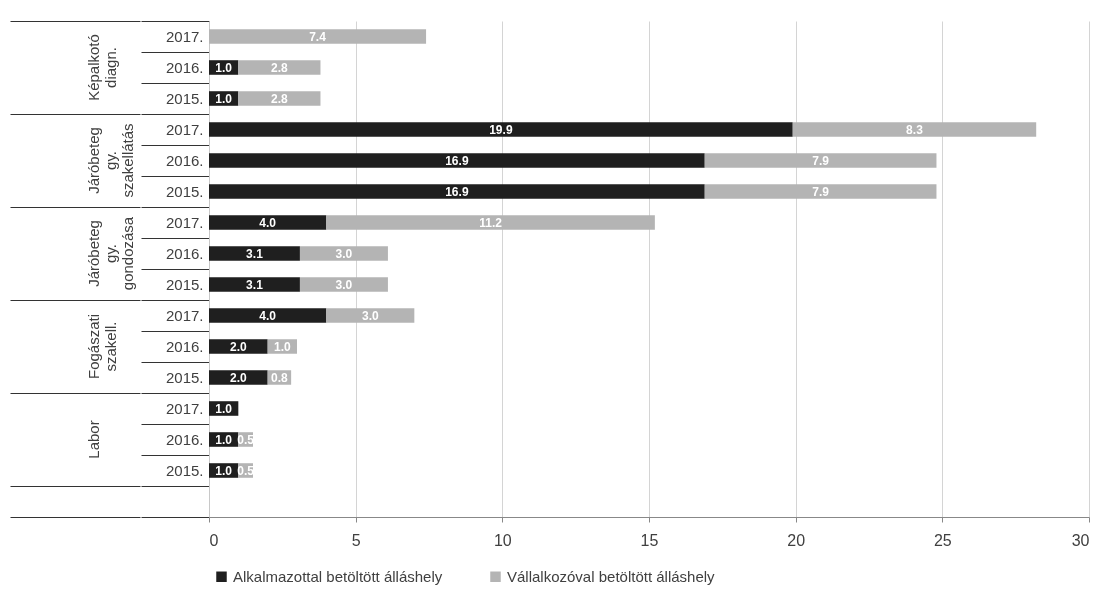  Describe the element at coordinates (501, 129) in the screenshot. I see `data-label: 19.9` at that location.